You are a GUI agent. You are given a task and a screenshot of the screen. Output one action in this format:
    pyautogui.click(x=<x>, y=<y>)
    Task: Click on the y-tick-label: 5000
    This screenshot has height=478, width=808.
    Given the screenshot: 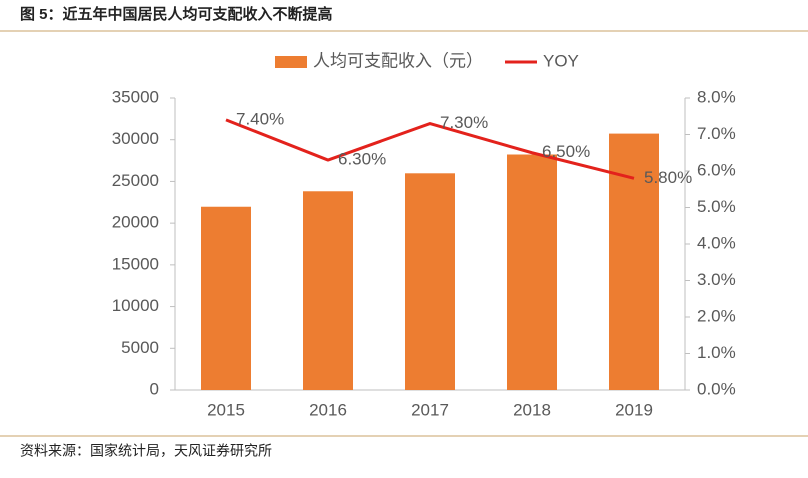 What is the action you would take?
    pyautogui.click(x=140, y=347)
    